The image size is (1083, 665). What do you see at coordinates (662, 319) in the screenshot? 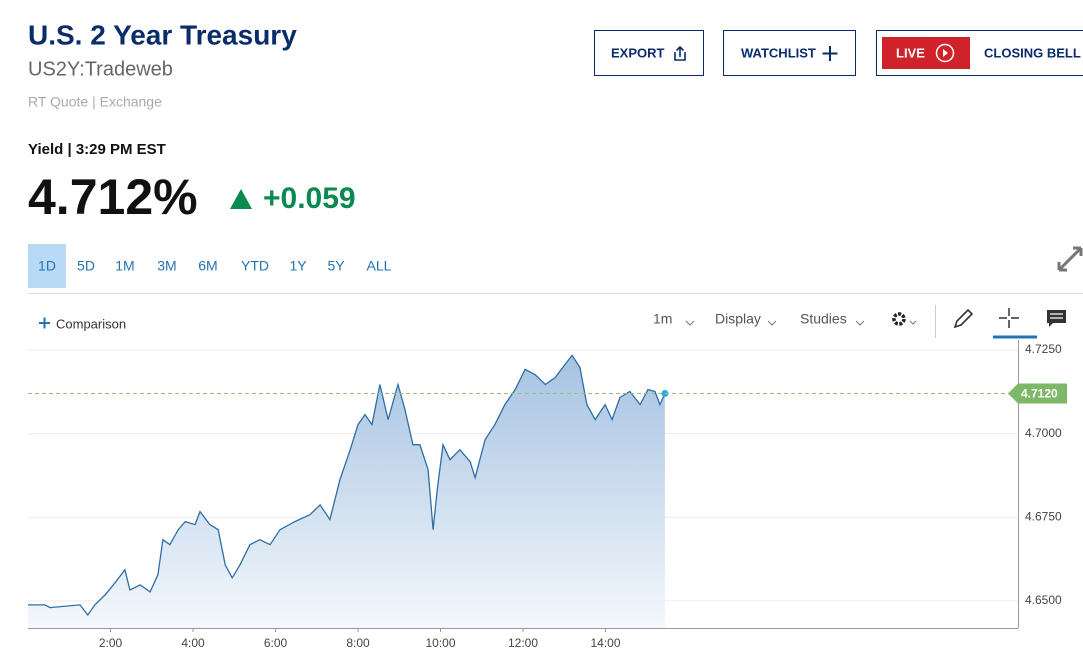
I see `interval: 1m` at bounding box center [662, 319].